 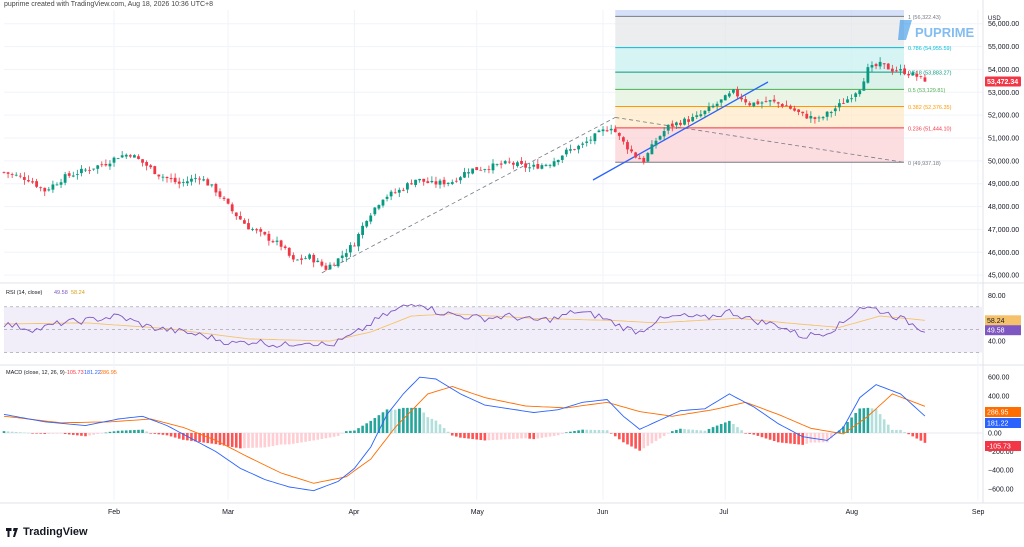 I want to click on time-axis-label: Apr, so click(x=354, y=512).